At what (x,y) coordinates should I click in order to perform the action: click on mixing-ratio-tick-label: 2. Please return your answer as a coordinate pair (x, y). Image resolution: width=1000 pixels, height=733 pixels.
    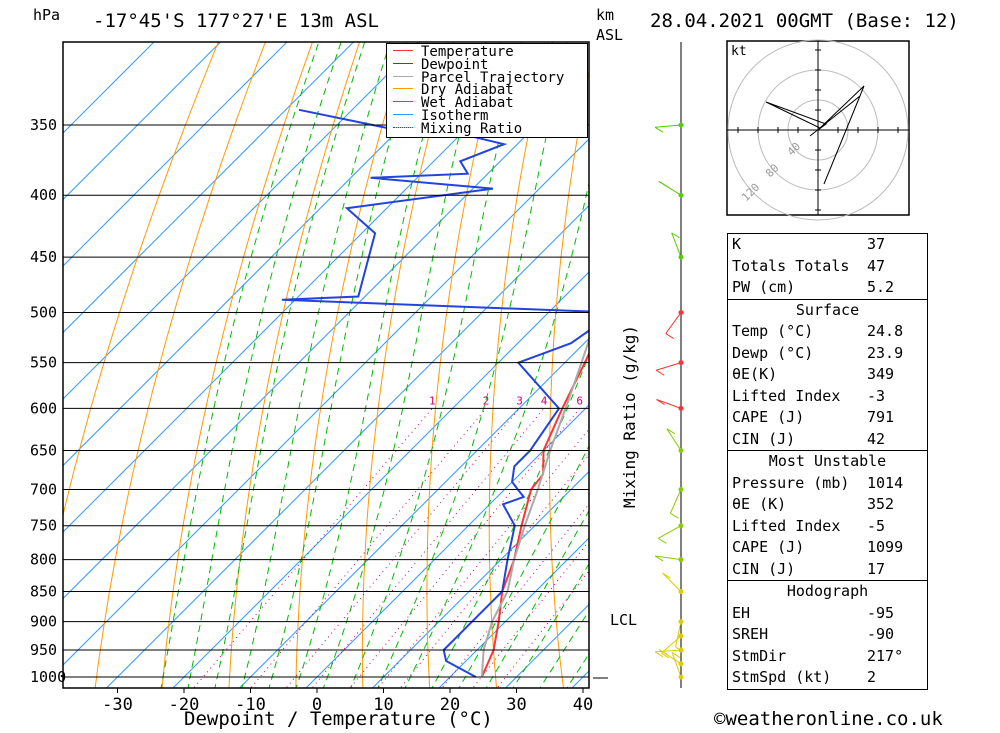
    Looking at the image, I should click on (486, 400).